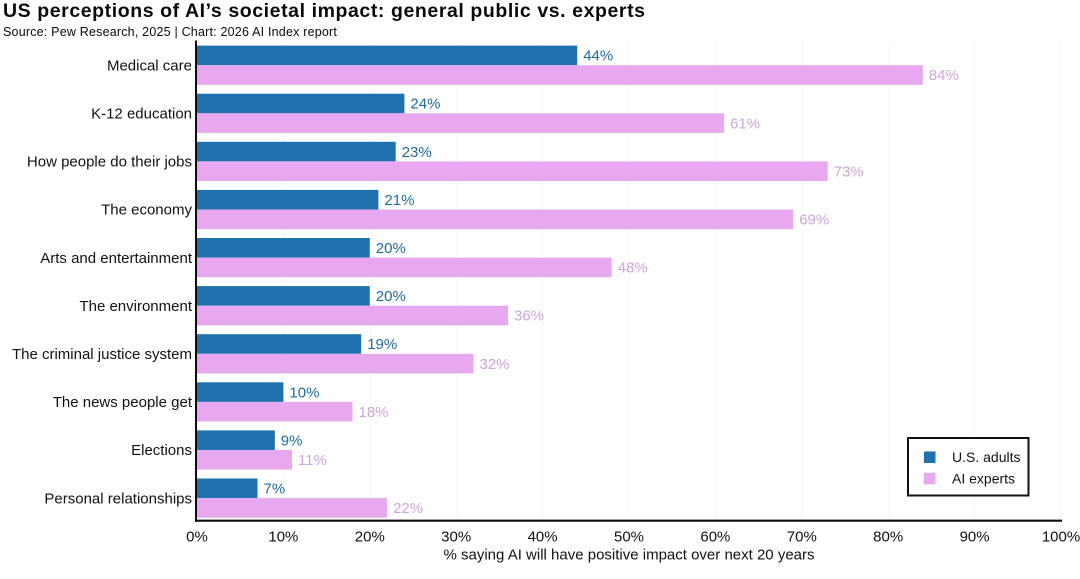 This screenshot has width=1080, height=579. What do you see at coordinates (598, 56) in the screenshot?
I see `svg-text: 44%` at bounding box center [598, 56].